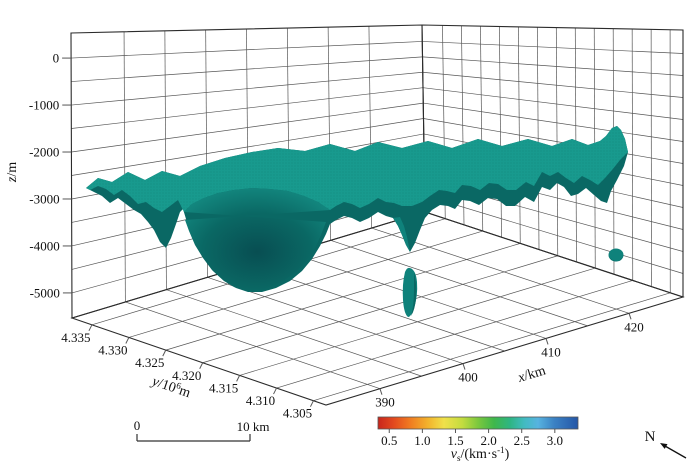 The image size is (700, 476). What do you see at coordinates (44, 105) in the screenshot?
I see `z-tick-label: -1000` at bounding box center [44, 105].